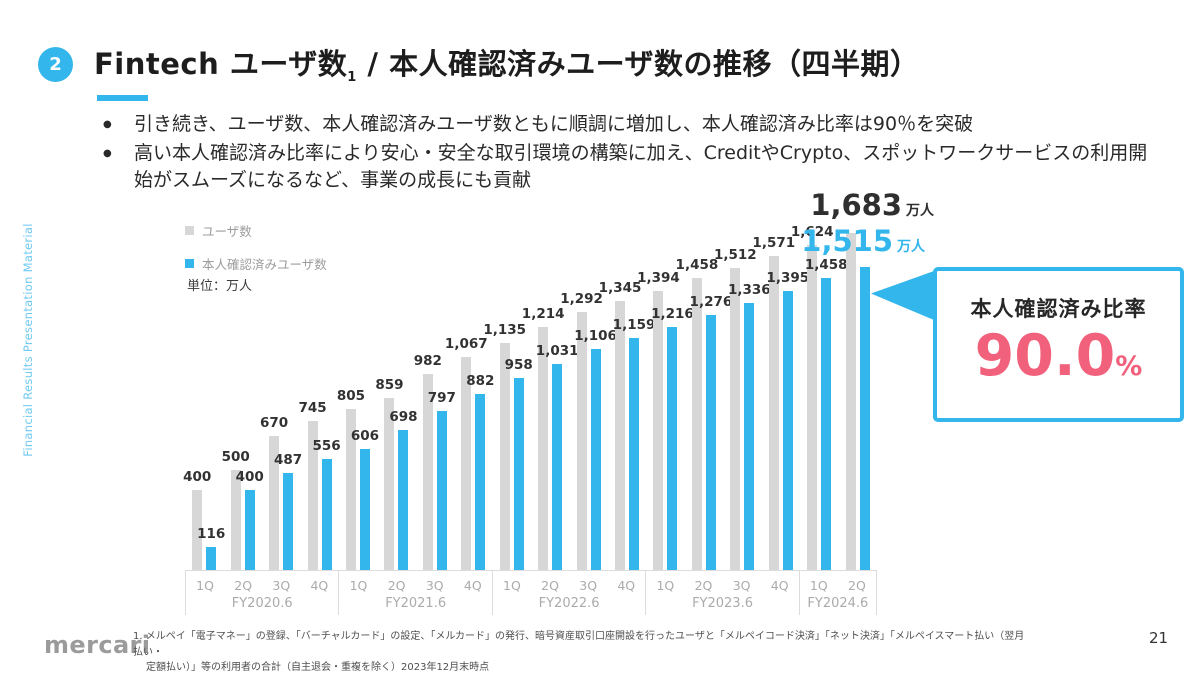 This screenshot has height=675, width=1200. Describe the element at coordinates (416, 593) in the screenshot. I see `axis-fy-section: 1Q 2Q 3Q 4Q FY2021.6` at that location.